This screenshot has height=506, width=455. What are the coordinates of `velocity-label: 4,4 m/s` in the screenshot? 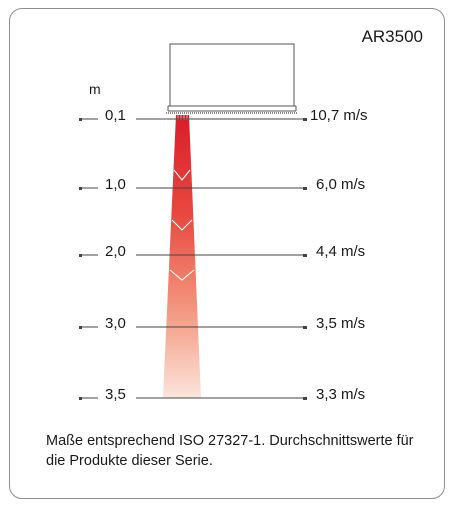 It's located at (341, 251).